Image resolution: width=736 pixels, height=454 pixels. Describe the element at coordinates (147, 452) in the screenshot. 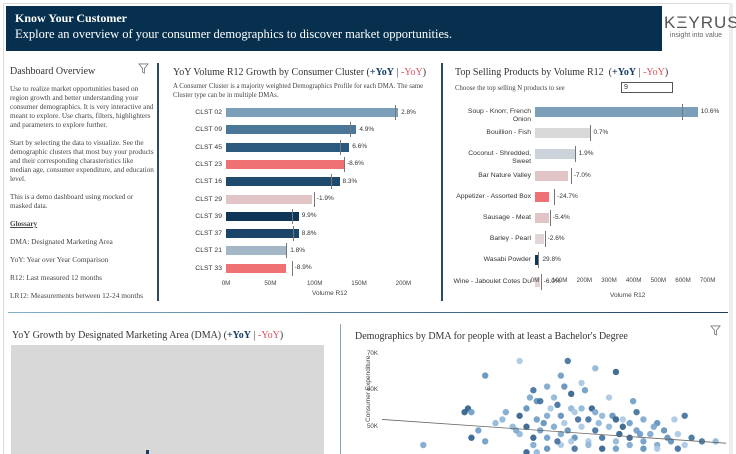

I see `map-marker` at that location.